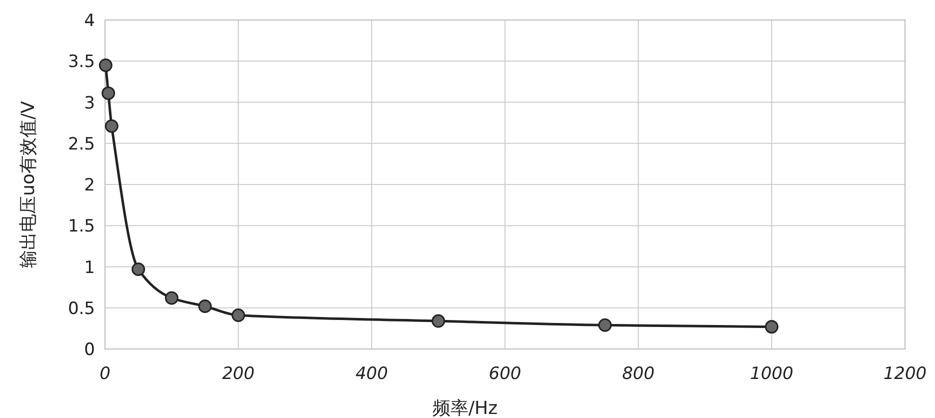 The image size is (935, 418). What do you see at coordinates (105, 374) in the screenshot?
I see `x-tick-label: 0` at bounding box center [105, 374].